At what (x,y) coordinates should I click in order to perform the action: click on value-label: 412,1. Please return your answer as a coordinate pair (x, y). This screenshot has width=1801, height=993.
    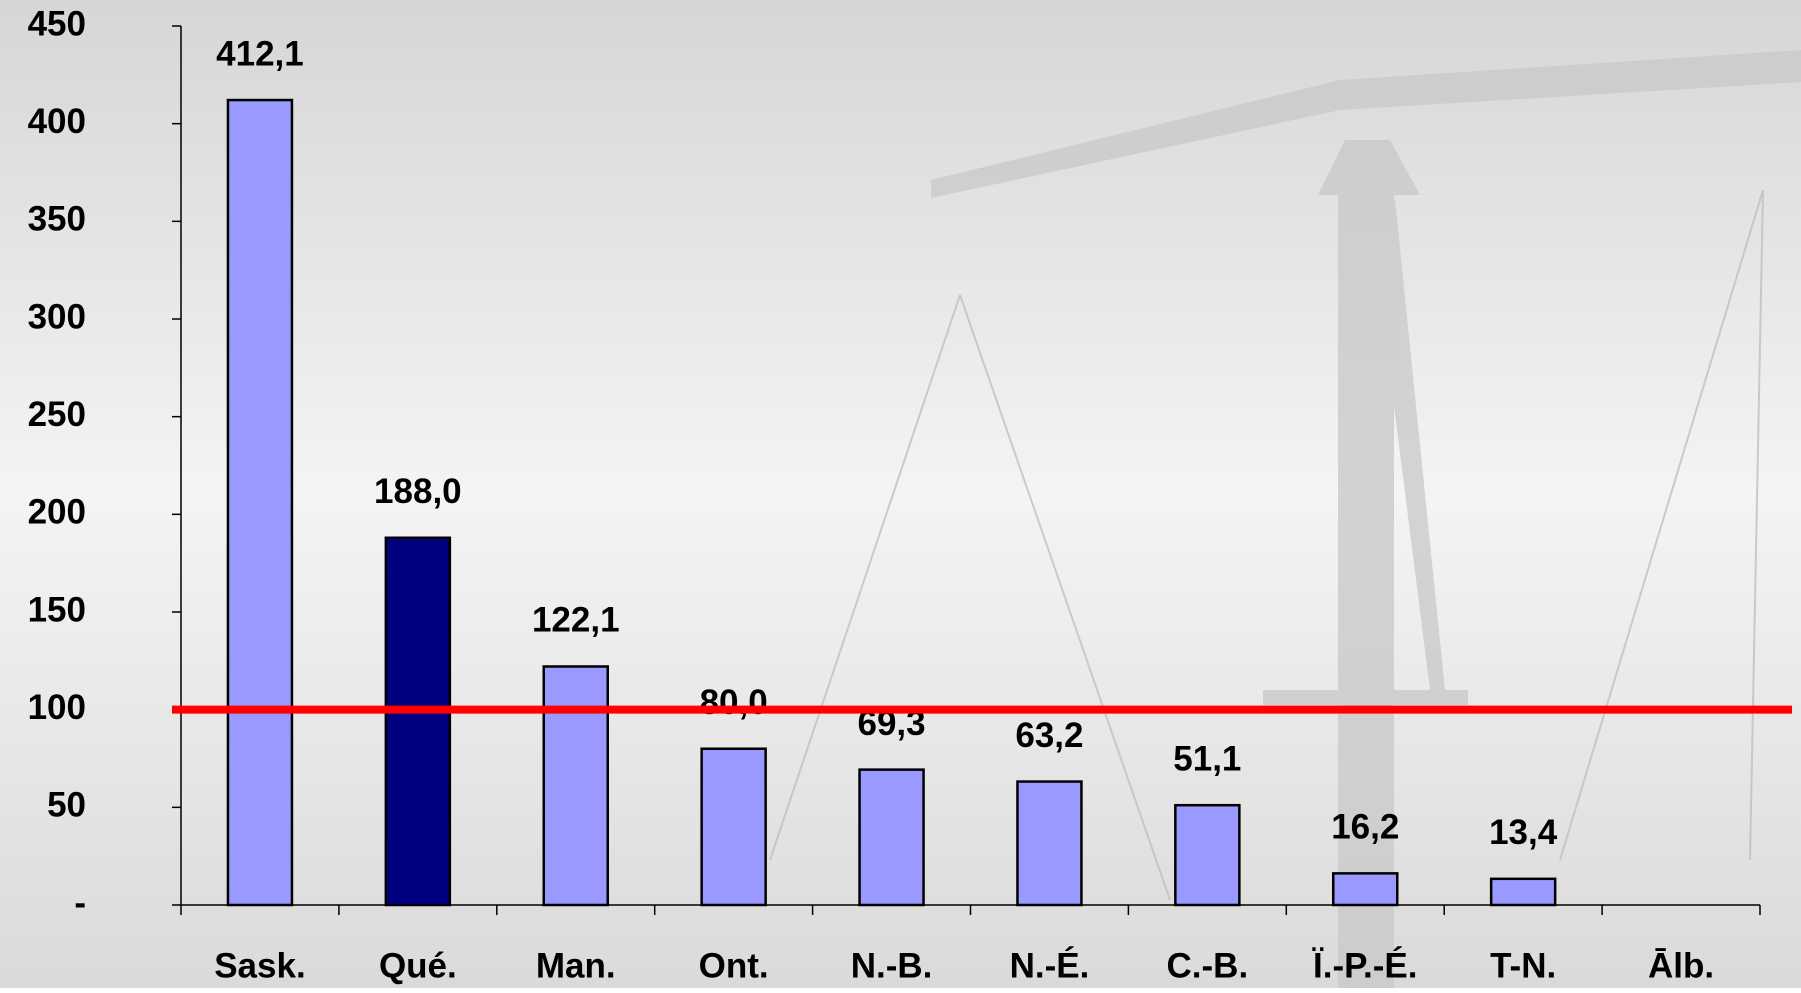
    Looking at the image, I should click on (260, 53).